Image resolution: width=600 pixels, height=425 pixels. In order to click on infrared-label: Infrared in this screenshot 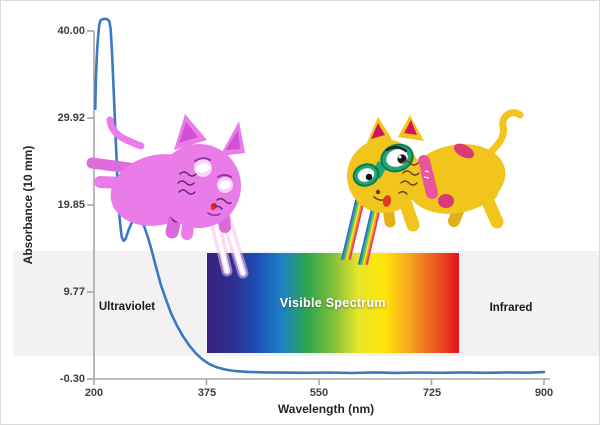, I will do `click(511, 308)`.